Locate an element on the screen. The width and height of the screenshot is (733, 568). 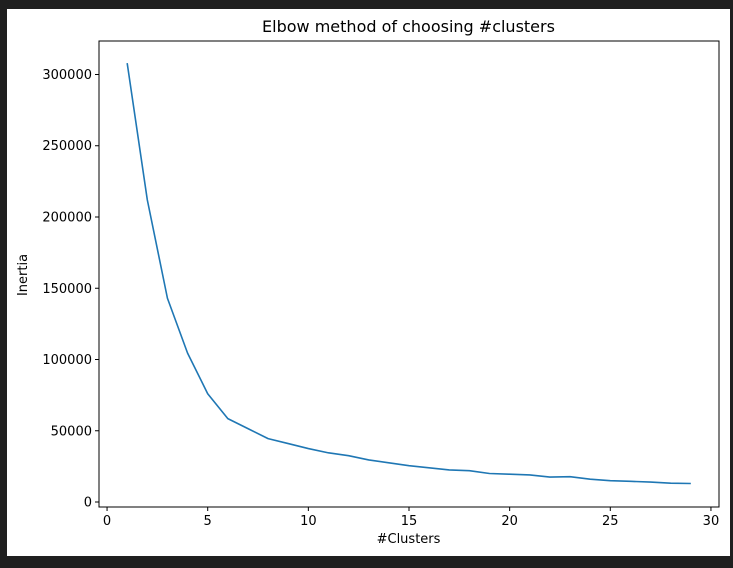
x-tick-label: 25 is located at coordinates (610, 521).